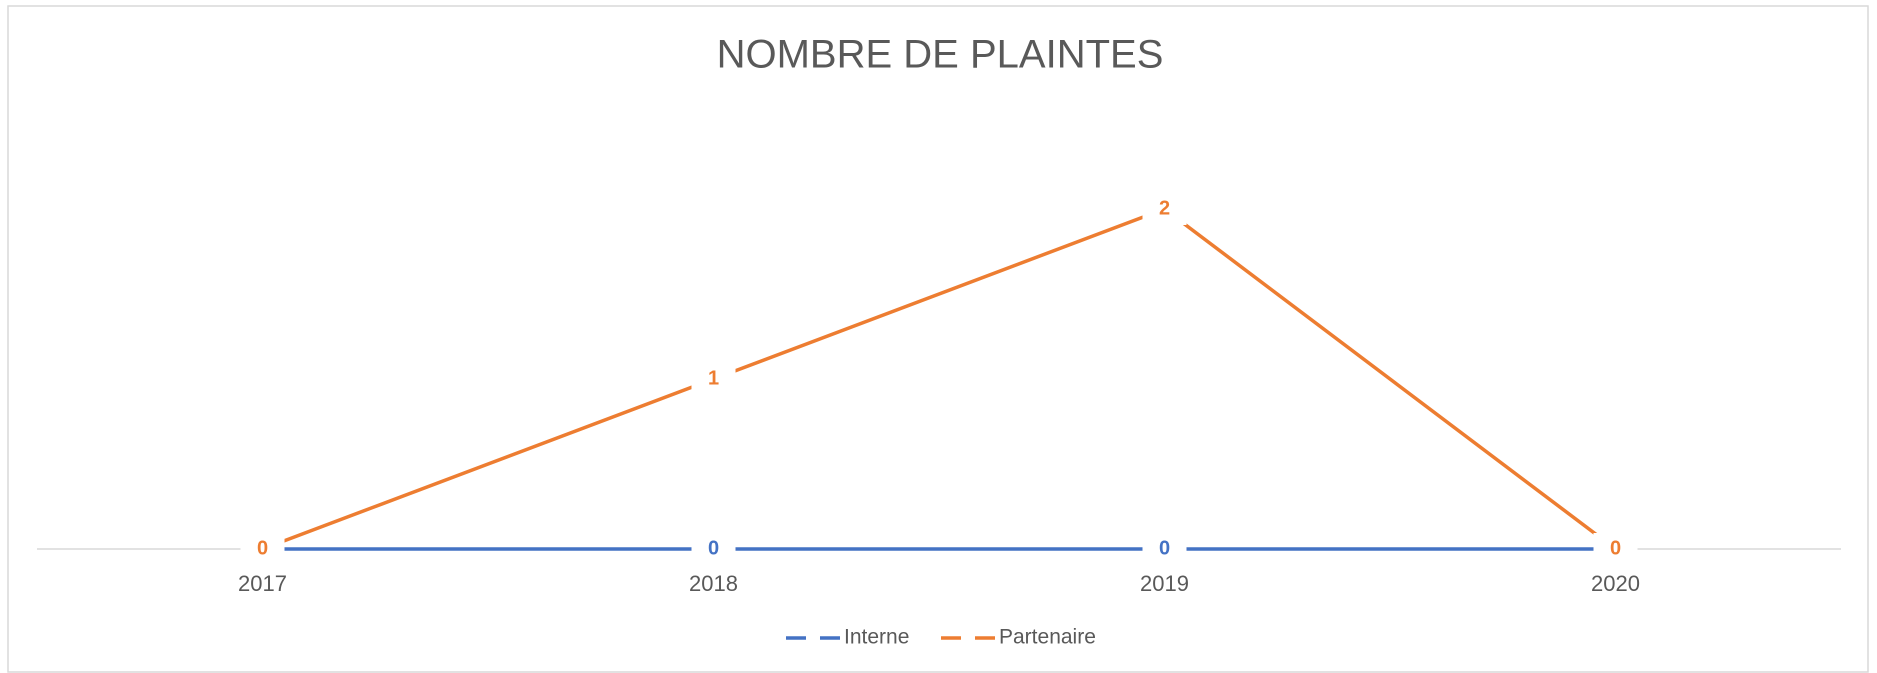 This screenshot has height=673, width=1877. What do you see at coordinates (876, 637) in the screenshot?
I see `legend-label: Interne` at bounding box center [876, 637].